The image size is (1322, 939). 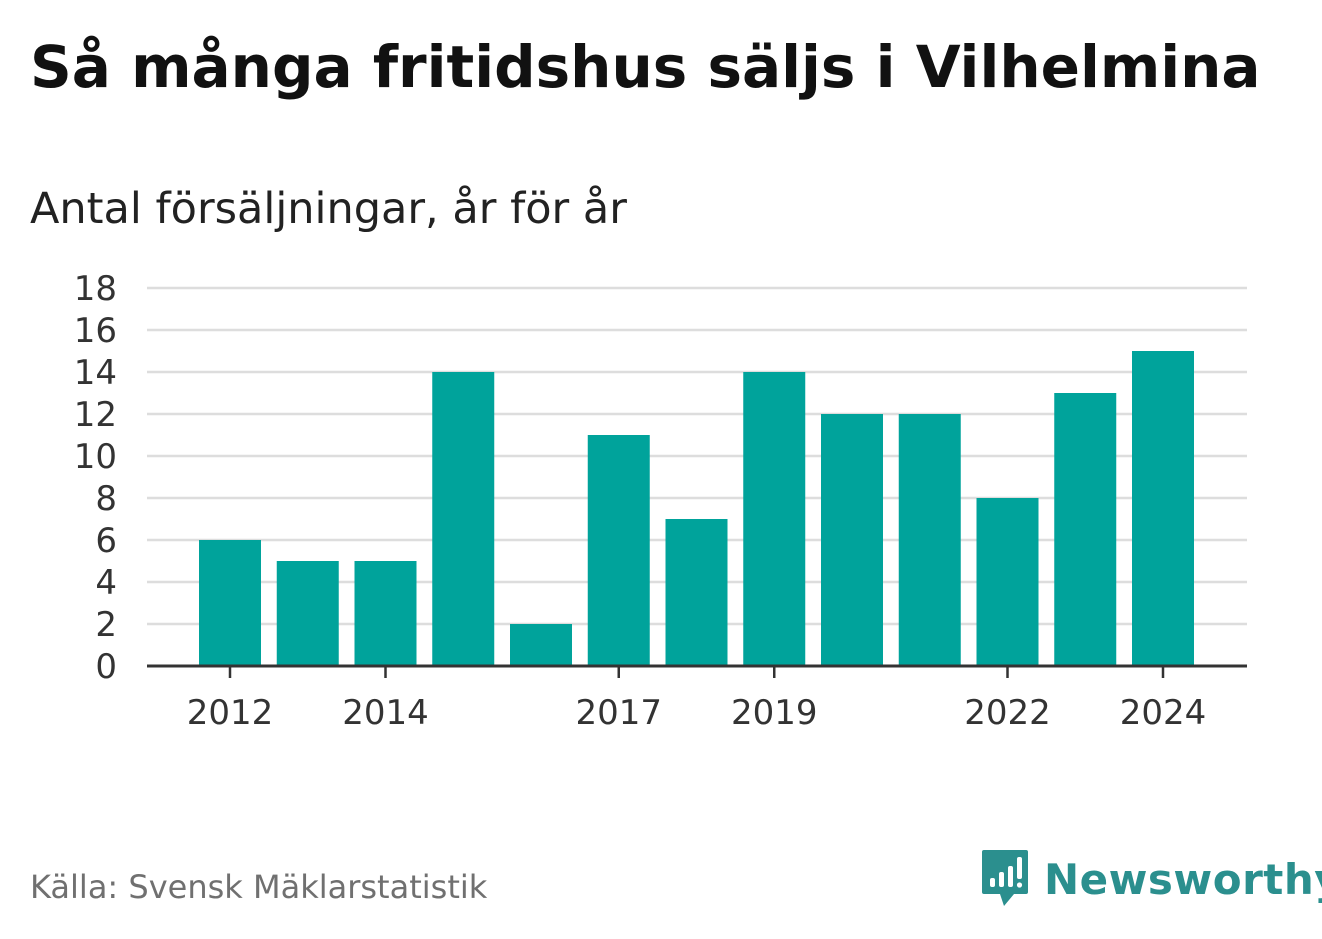 What do you see at coordinates (696, 592) in the screenshot?
I see `bar-2018` at bounding box center [696, 592].